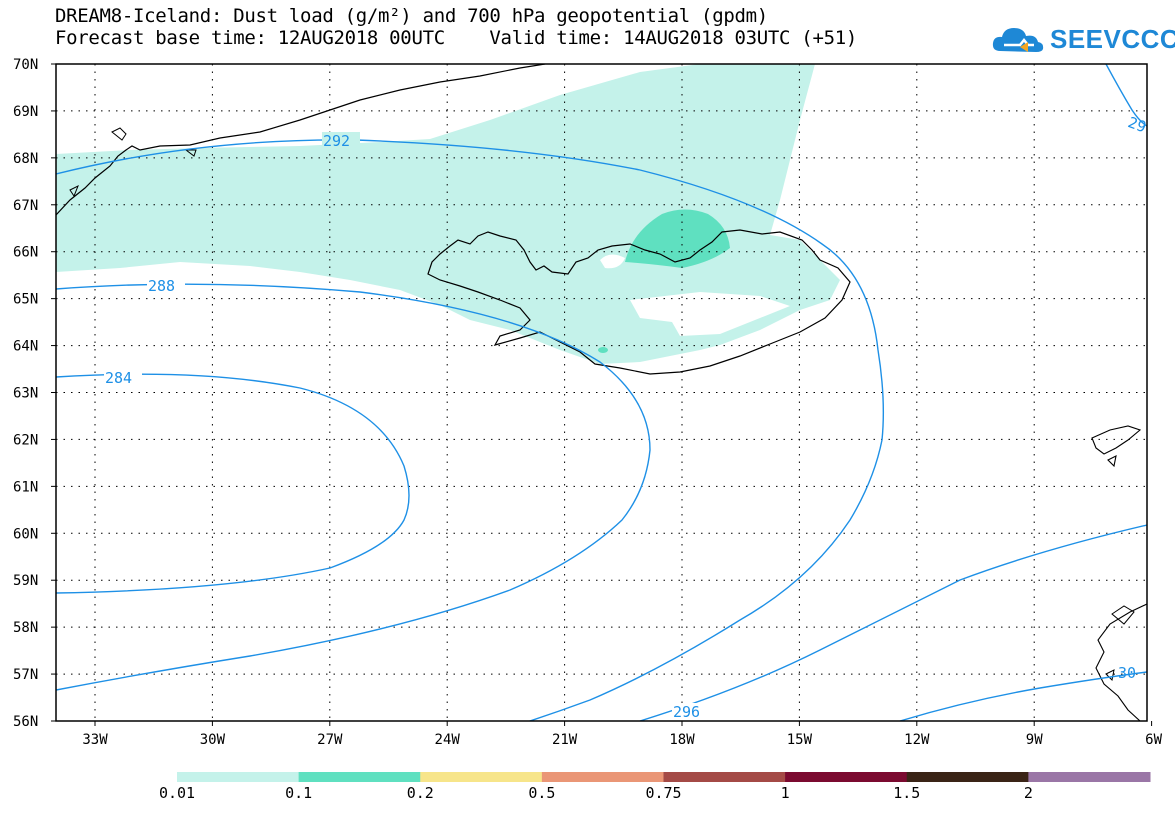 The image size is (1175, 815). Describe the element at coordinates (542, 793) in the screenshot. I see `colorbar-label: 0.5` at that location.